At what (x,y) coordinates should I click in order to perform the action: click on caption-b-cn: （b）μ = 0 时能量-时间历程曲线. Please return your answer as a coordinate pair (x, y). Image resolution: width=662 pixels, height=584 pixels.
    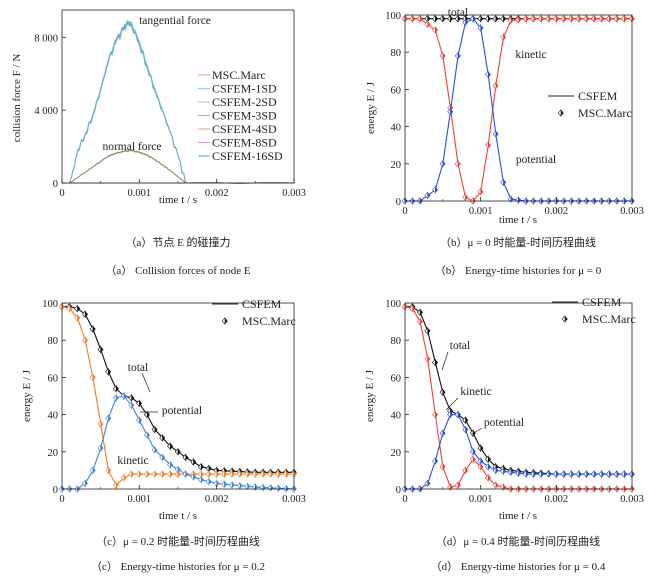
    Looking at the image, I should click on (518, 242).